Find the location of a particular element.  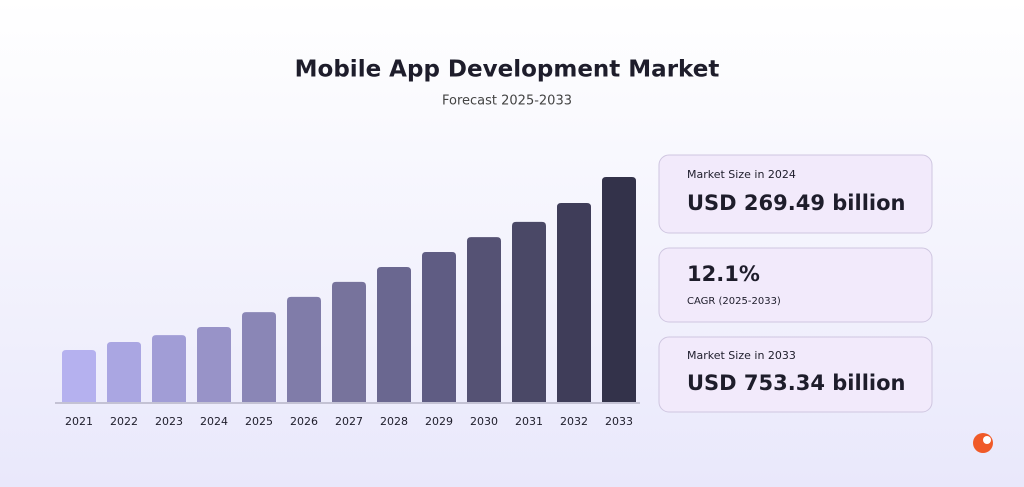

logo is located at coordinates (983, 443).